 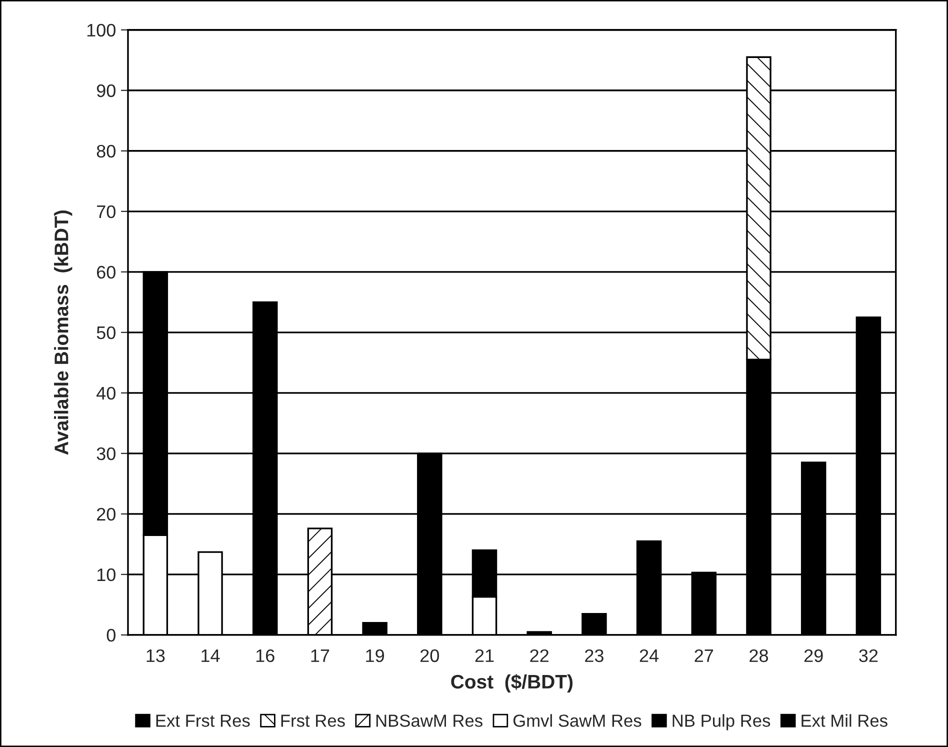 What do you see at coordinates (106, 514) in the screenshot?
I see `y-tick-label: 20` at bounding box center [106, 514].